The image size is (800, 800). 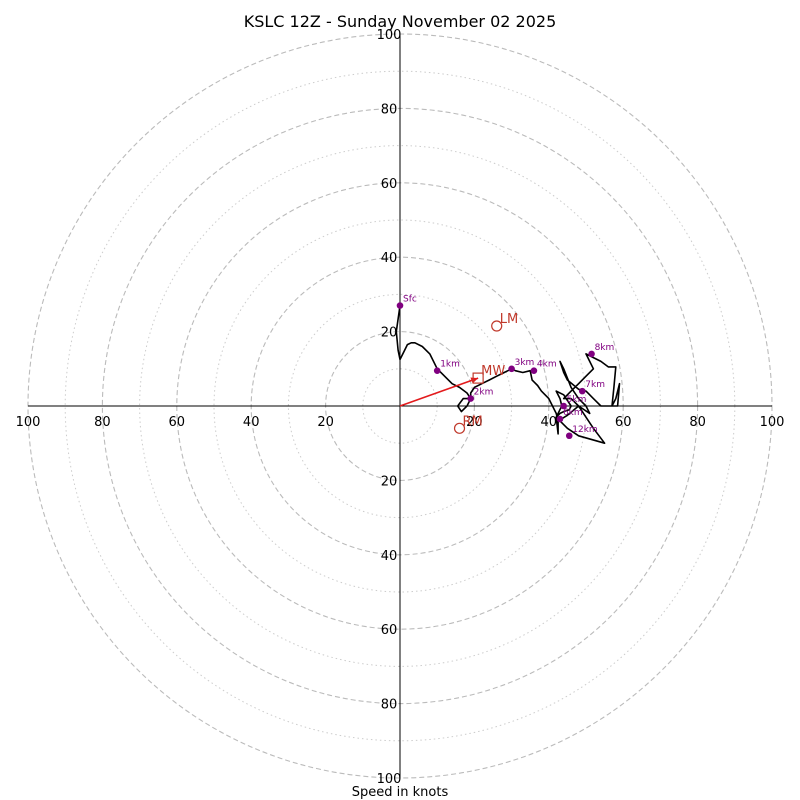 I want to click on chart-title: KSLC 12Z - Sunday November 02 2025, so click(x=400, y=21).